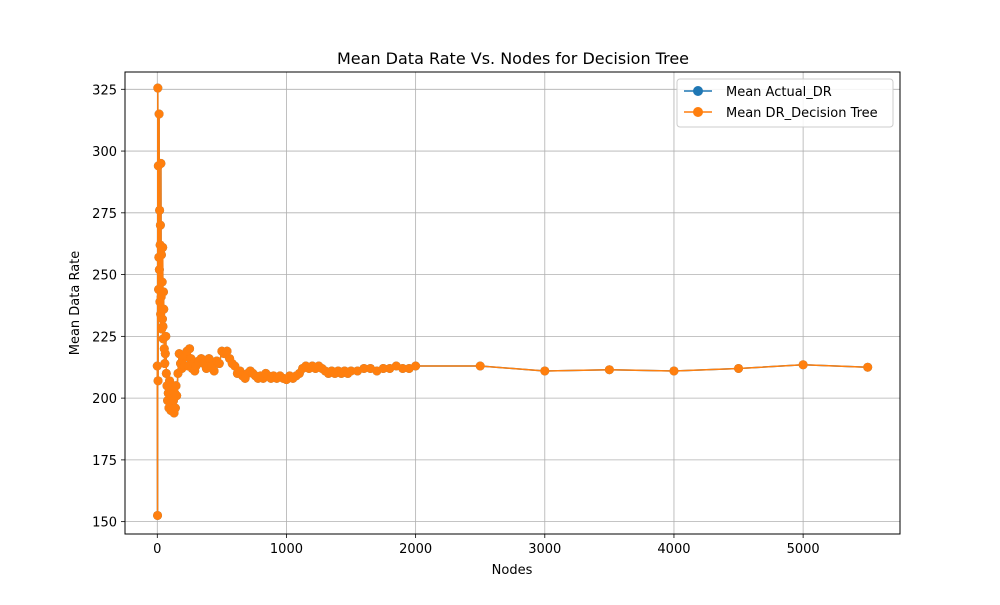  What do you see at coordinates (415, 549) in the screenshot?
I see `x-tick-label: 2000` at bounding box center [415, 549].